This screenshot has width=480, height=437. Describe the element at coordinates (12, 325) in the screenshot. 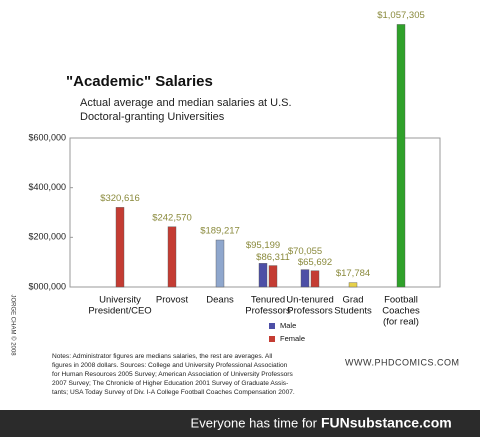

I see `credit: JORGE CHAM © 2008` at that location.